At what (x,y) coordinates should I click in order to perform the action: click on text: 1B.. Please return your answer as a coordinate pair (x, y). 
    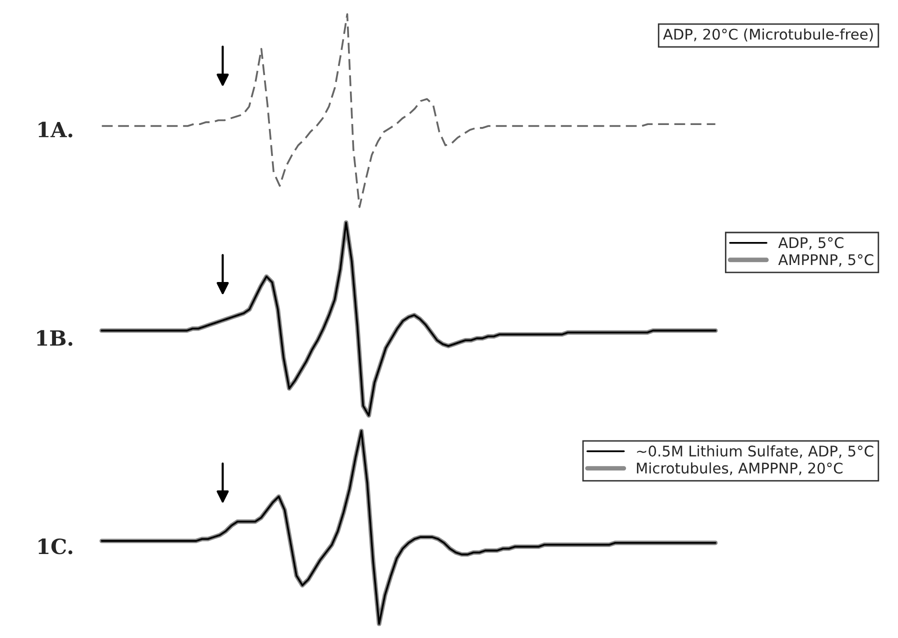
    Looking at the image, I should click on (54, 338).